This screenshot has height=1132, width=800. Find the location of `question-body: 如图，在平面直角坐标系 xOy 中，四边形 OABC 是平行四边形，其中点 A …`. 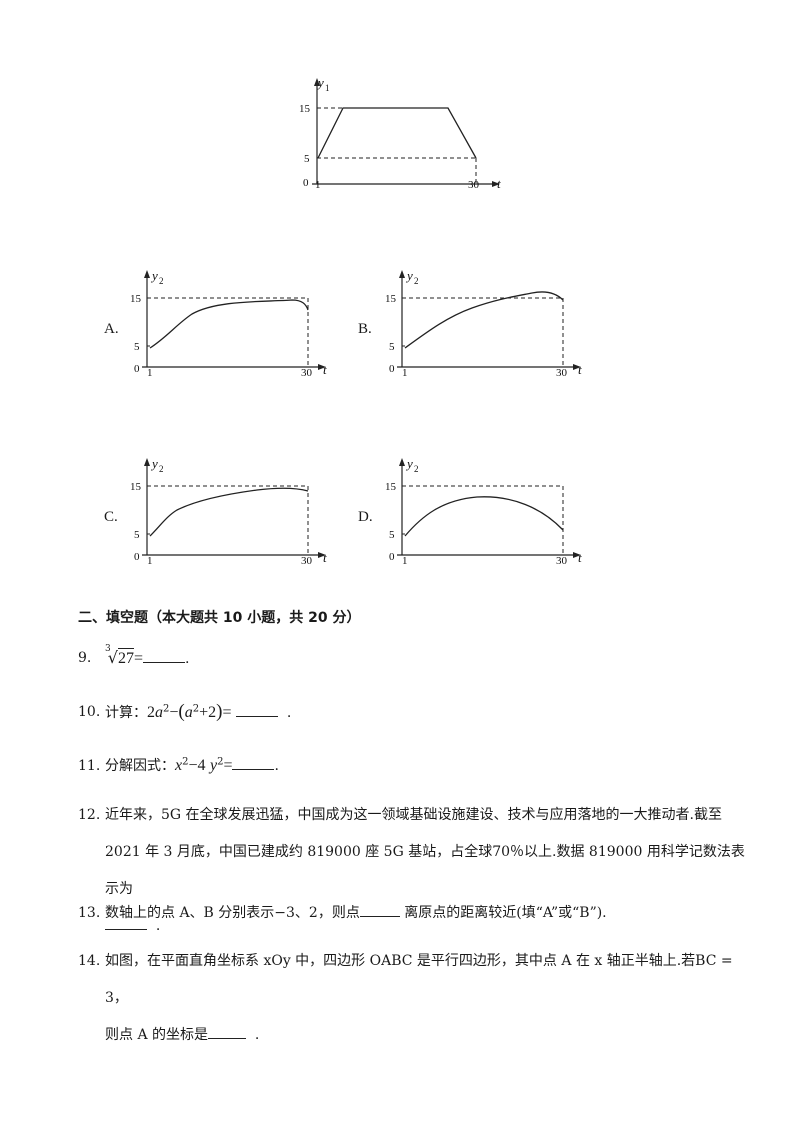

question-body: 如图，在平面直角坐标系 xOy 中，四边形 OABC 是平行四边形，其中点 A … is located at coordinates (431, 998).